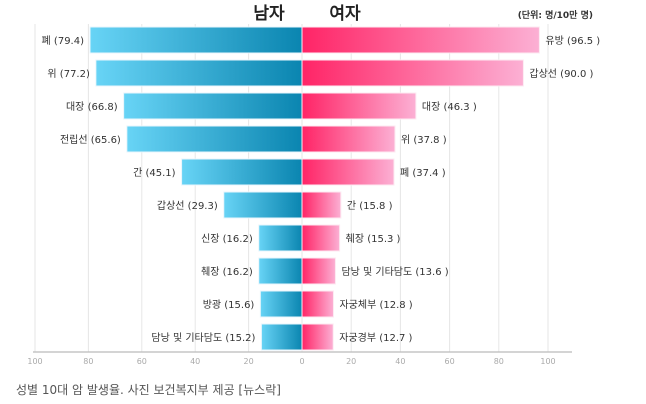  Describe the element at coordinates (229, 305) in the screenshot. I see `male-bar-label: 방광 (15.6)` at that location.